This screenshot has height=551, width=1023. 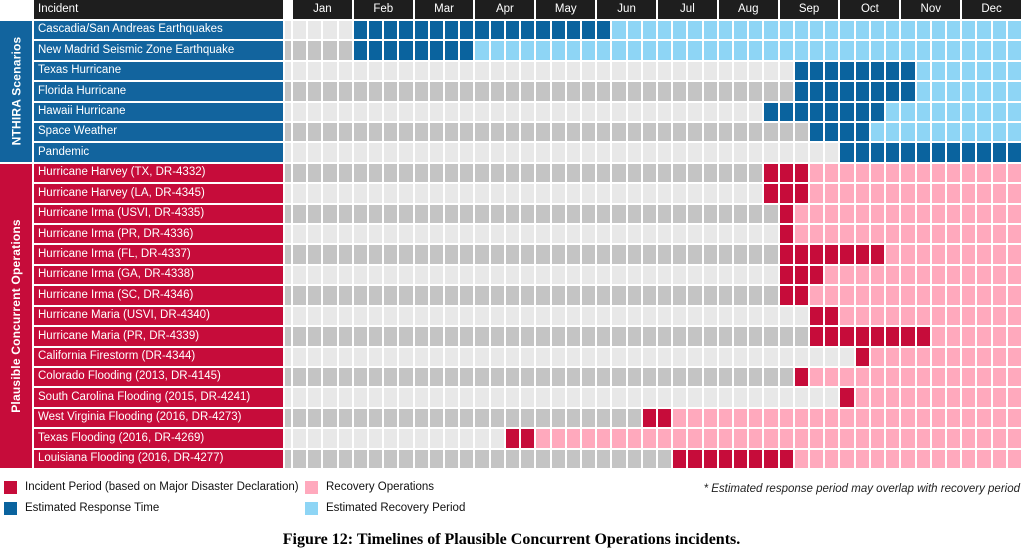 What do you see at coordinates (749, 10) in the screenshot?
I see `month-header-aug: Aug` at bounding box center [749, 10].